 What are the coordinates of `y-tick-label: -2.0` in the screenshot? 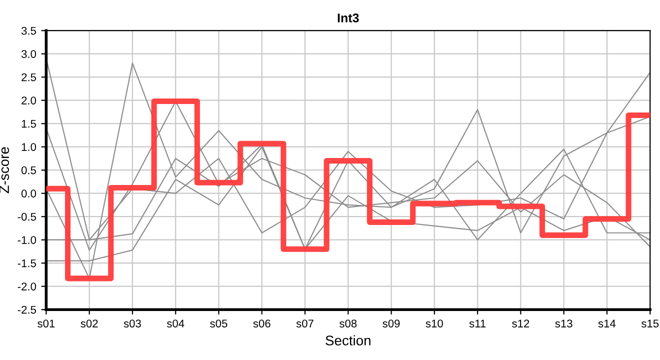 It's located at (27, 286).